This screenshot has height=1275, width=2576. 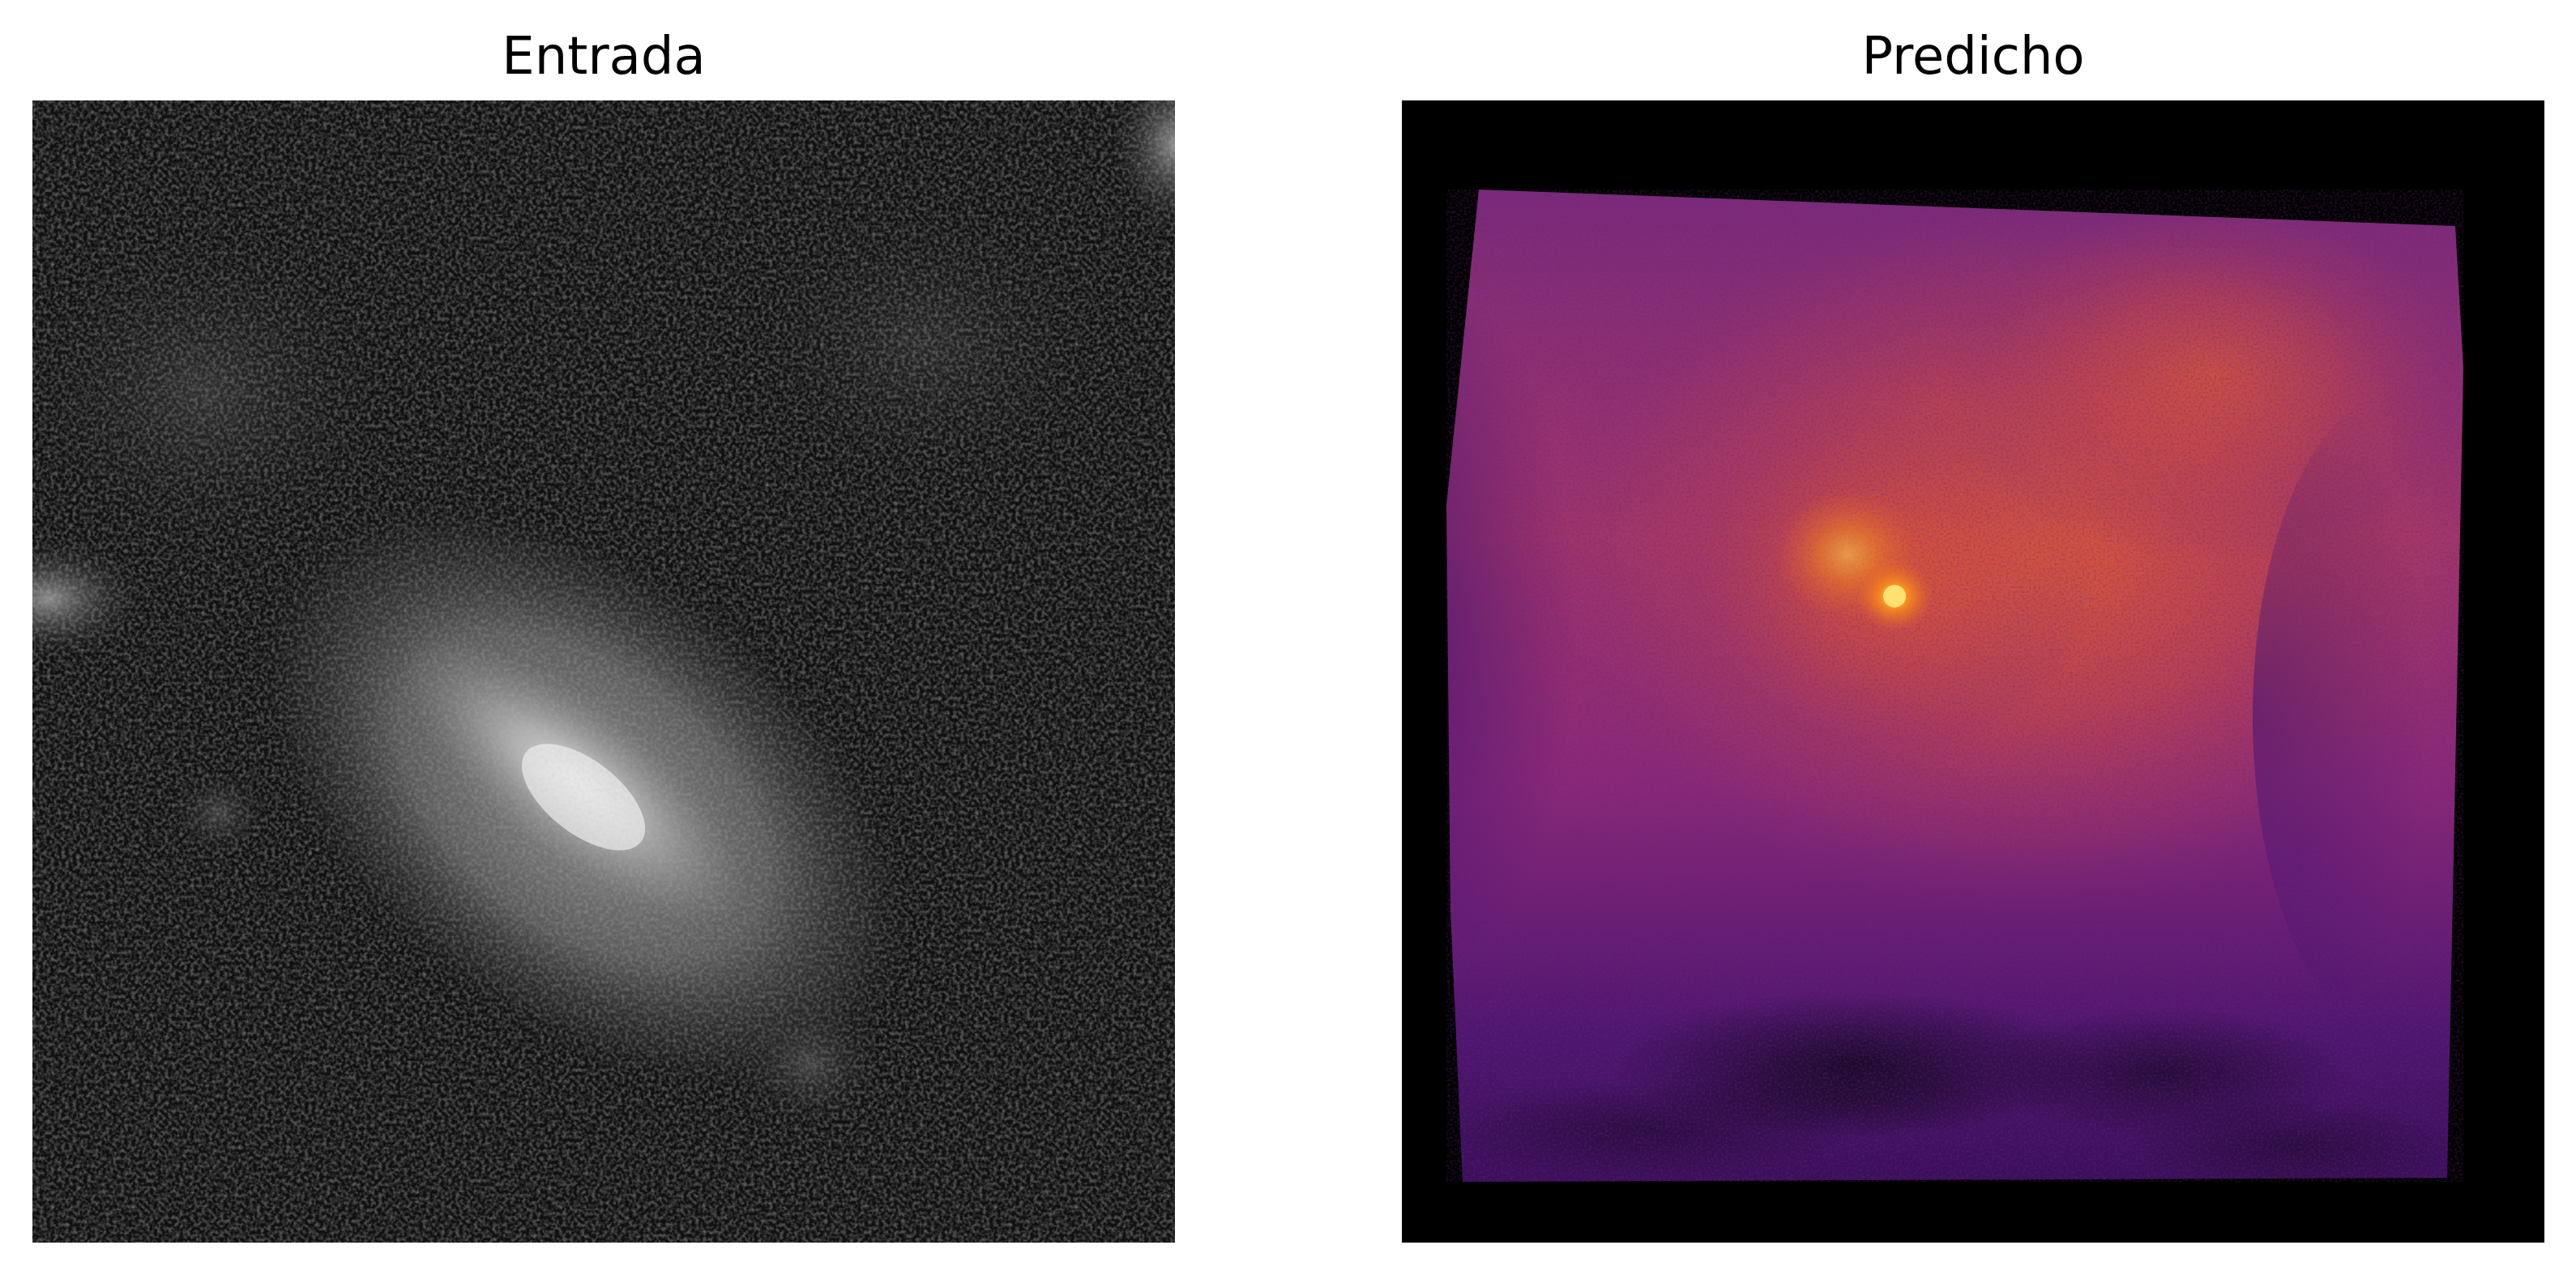 What do you see at coordinates (1973, 57) in the screenshot?
I see `panel-title-predicho: Predicho` at bounding box center [1973, 57].